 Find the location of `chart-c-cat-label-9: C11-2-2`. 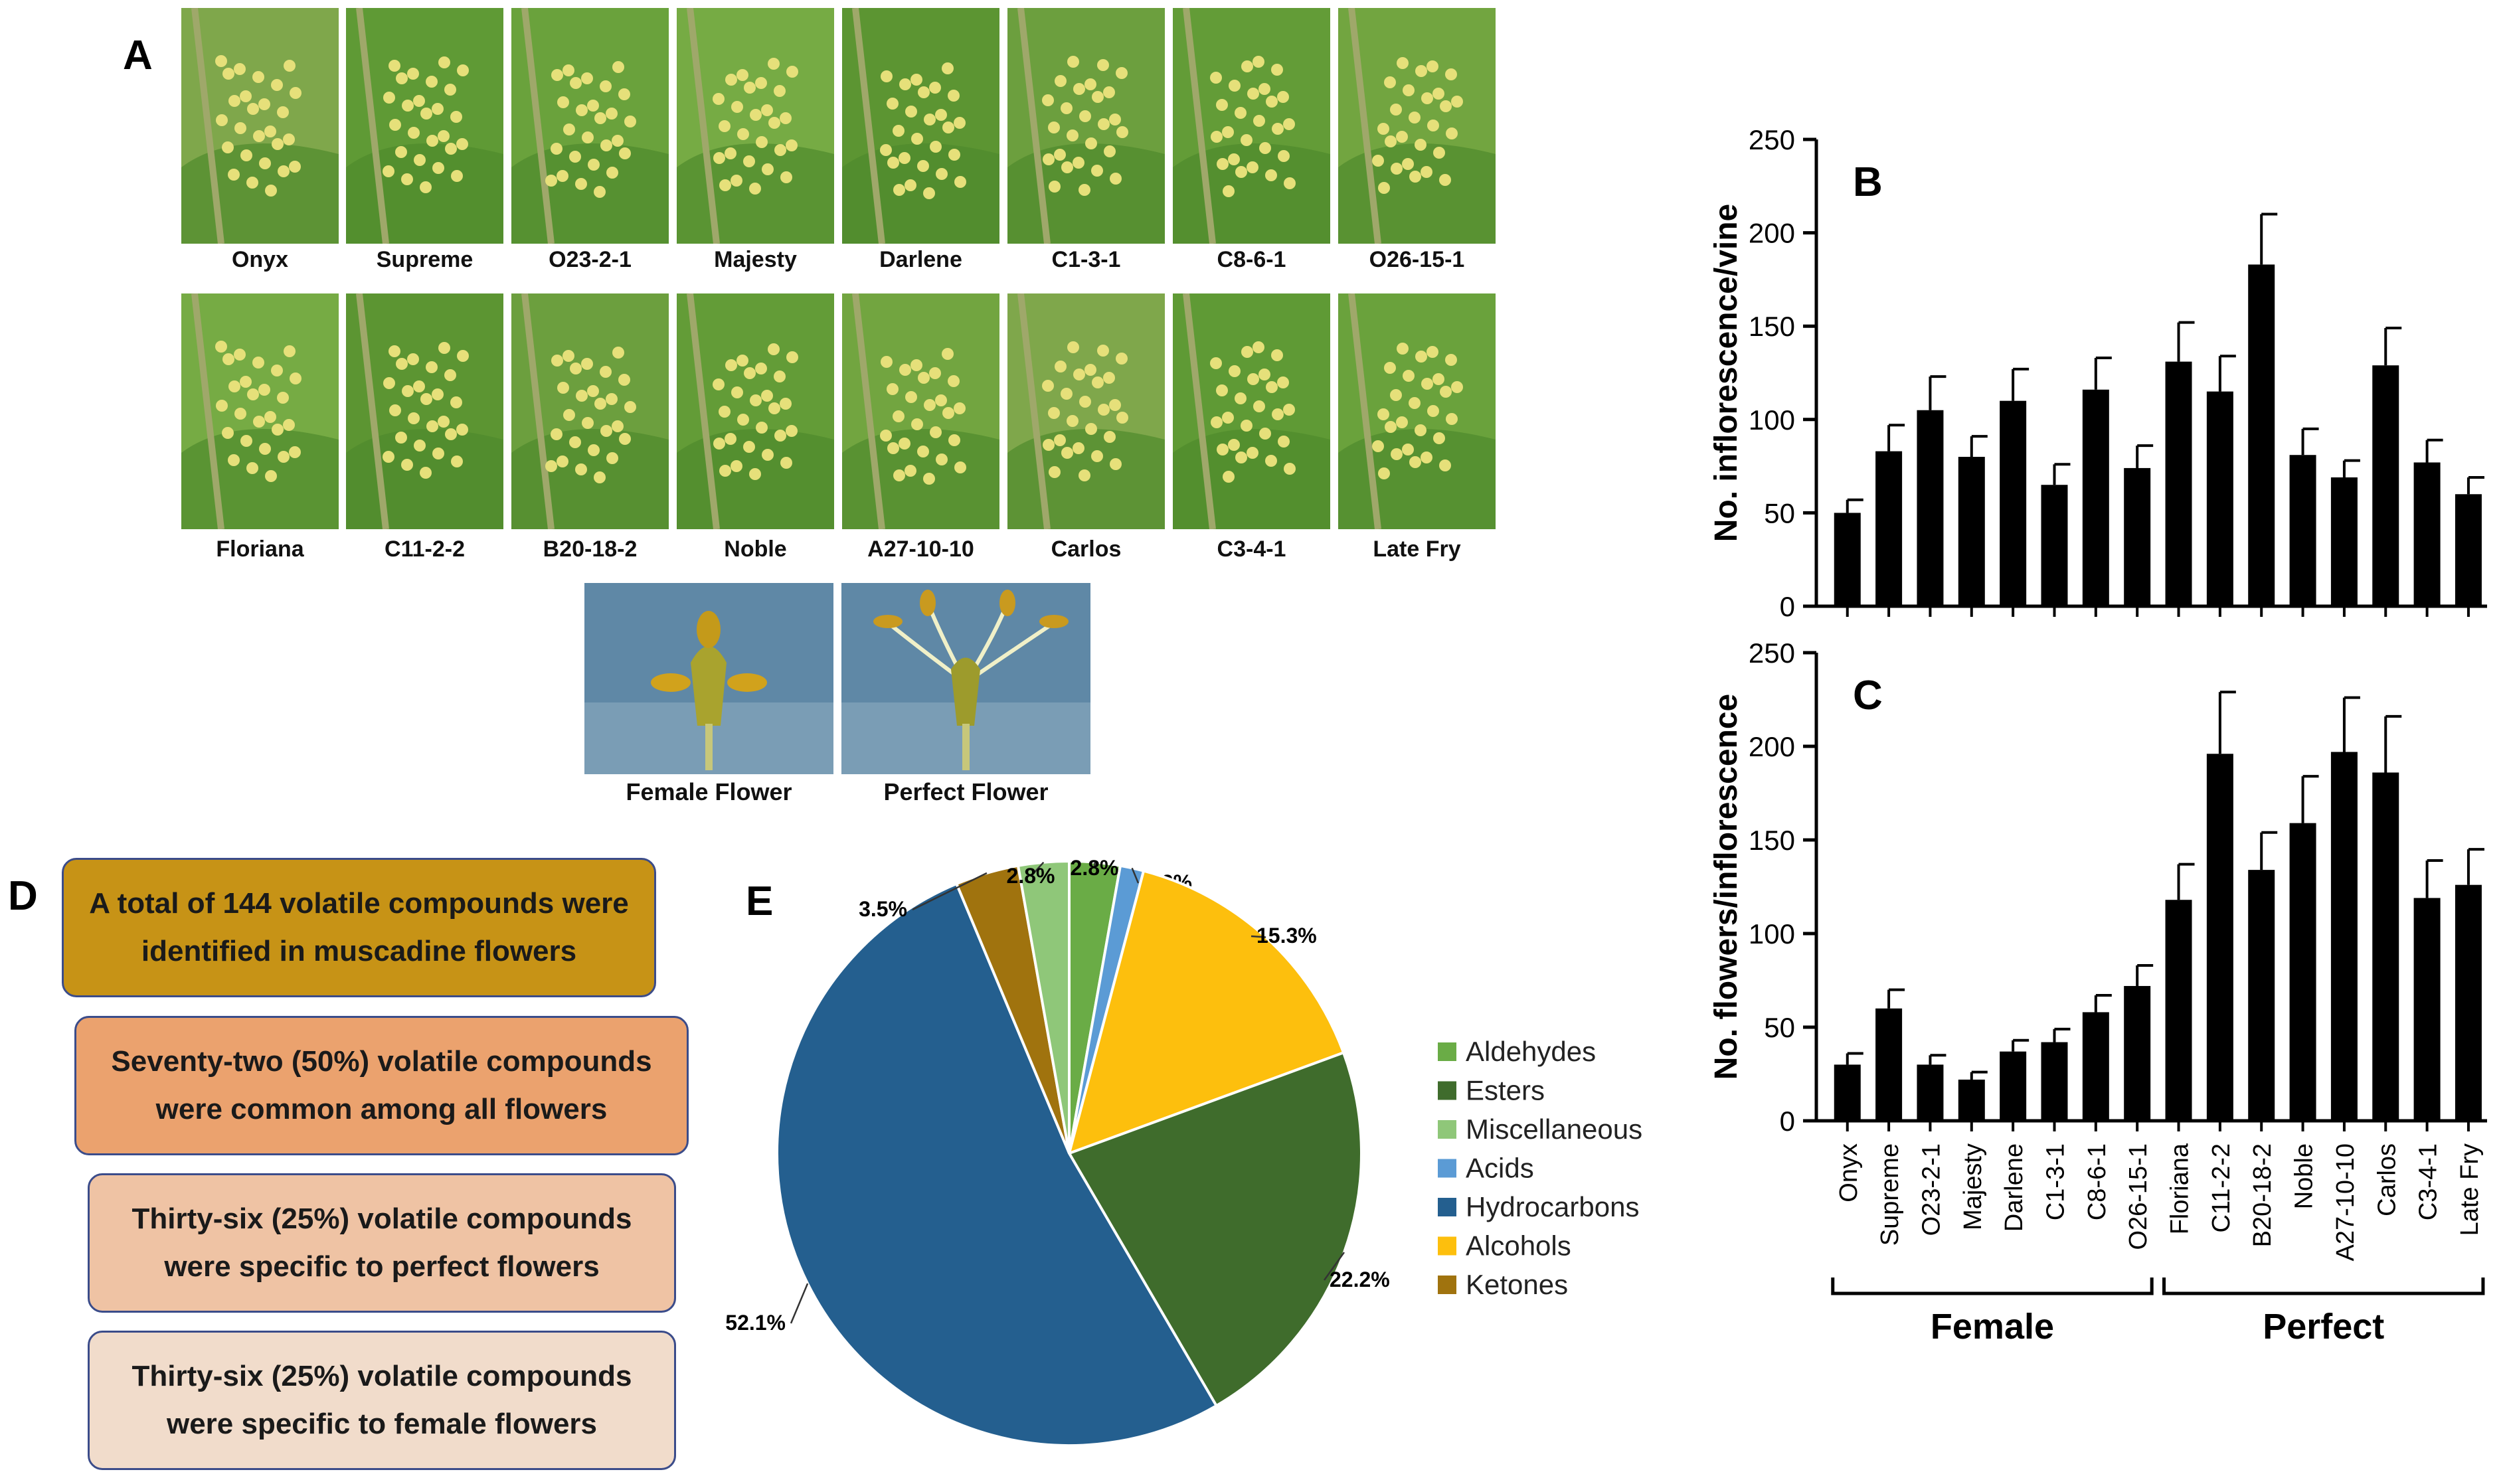

chart-c-cat-label-9: C11-2-2 is located at coordinates (2221, 1187).